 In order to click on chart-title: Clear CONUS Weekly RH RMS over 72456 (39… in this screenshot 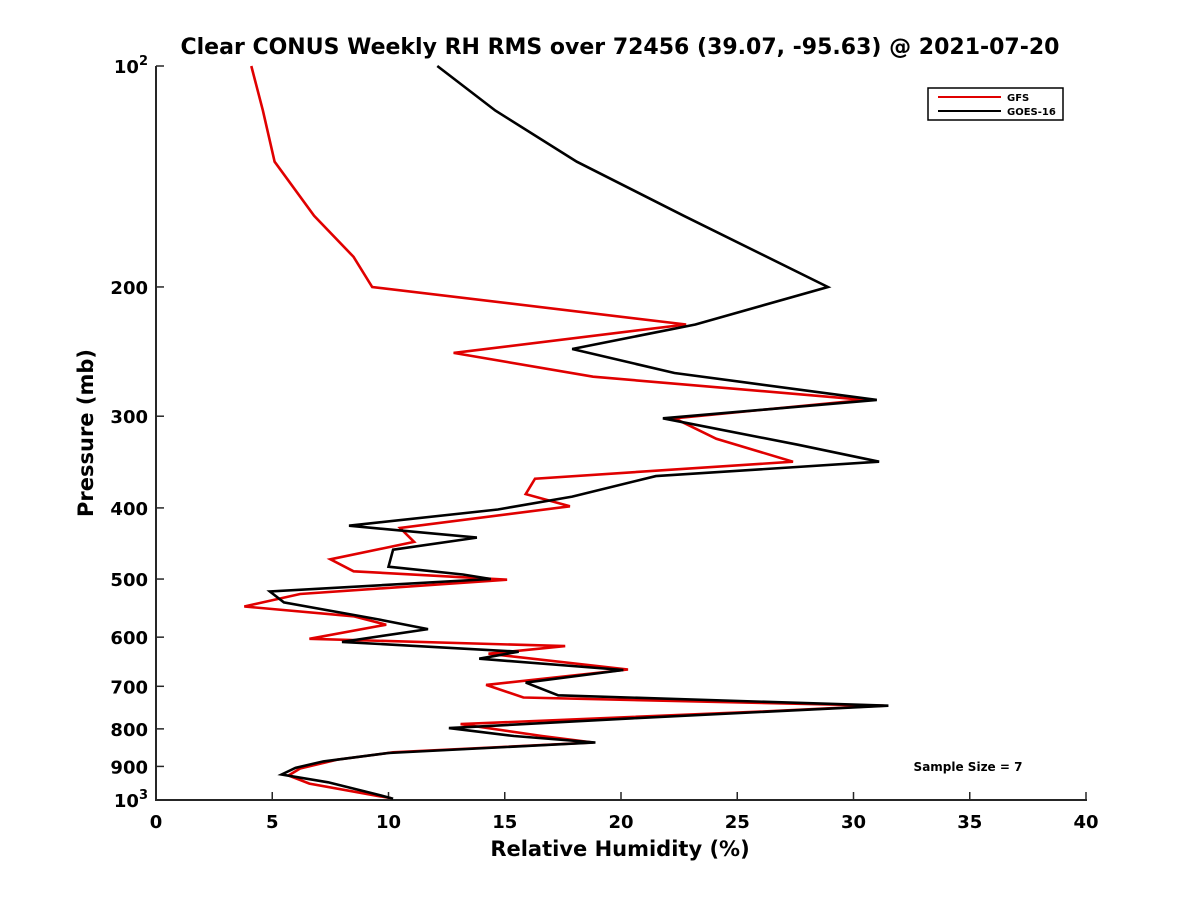, I will do `click(620, 47)`.